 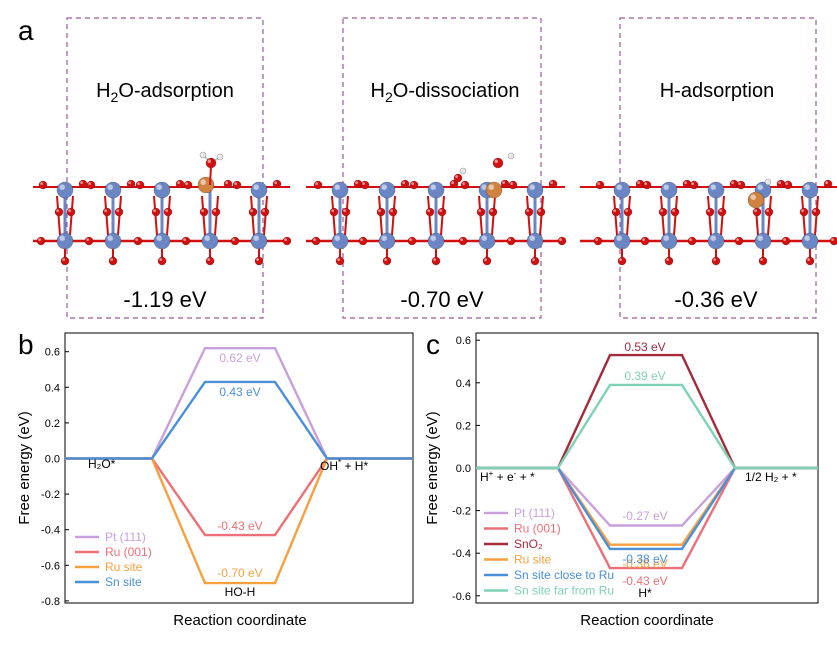 I want to click on structure-title-2: H2O-dissociation, so click(x=445, y=92).